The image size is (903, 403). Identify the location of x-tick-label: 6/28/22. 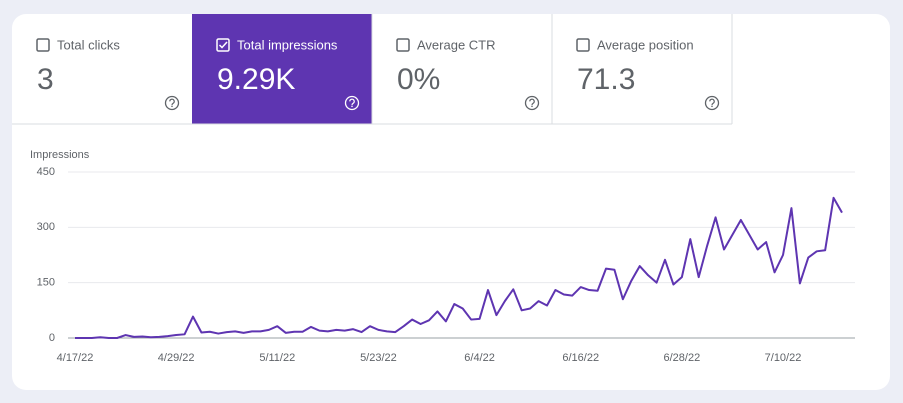
(682, 358).